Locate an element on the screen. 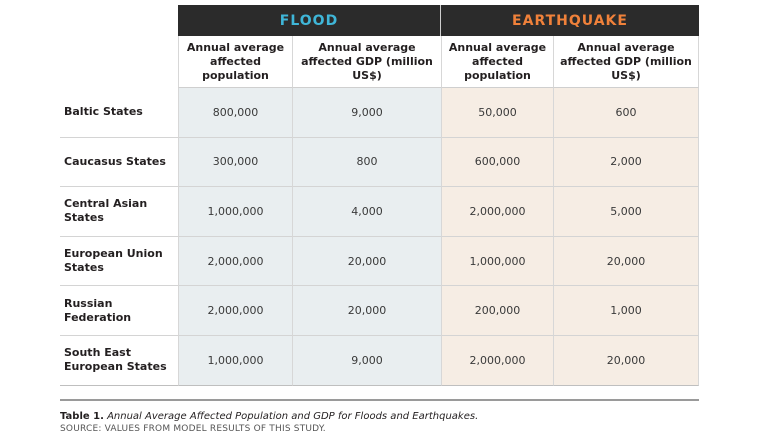 This screenshot has width=780, height=439. hazard-header-row: FLOOD EARTHQUAKE is located at coordinates (379, 20).